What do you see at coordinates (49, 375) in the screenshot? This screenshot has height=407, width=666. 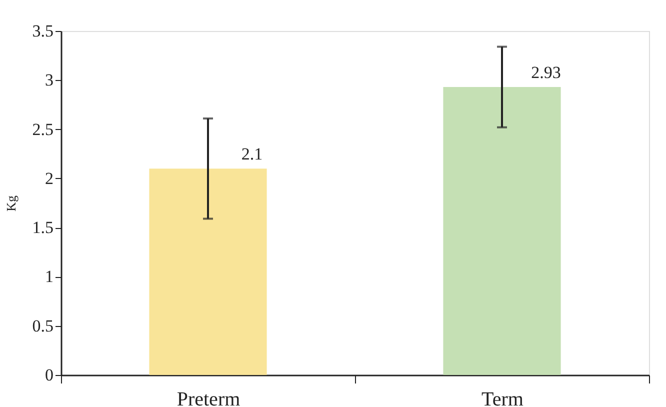 I see `y-tick-label: 0` at bounding box center [49, 375].